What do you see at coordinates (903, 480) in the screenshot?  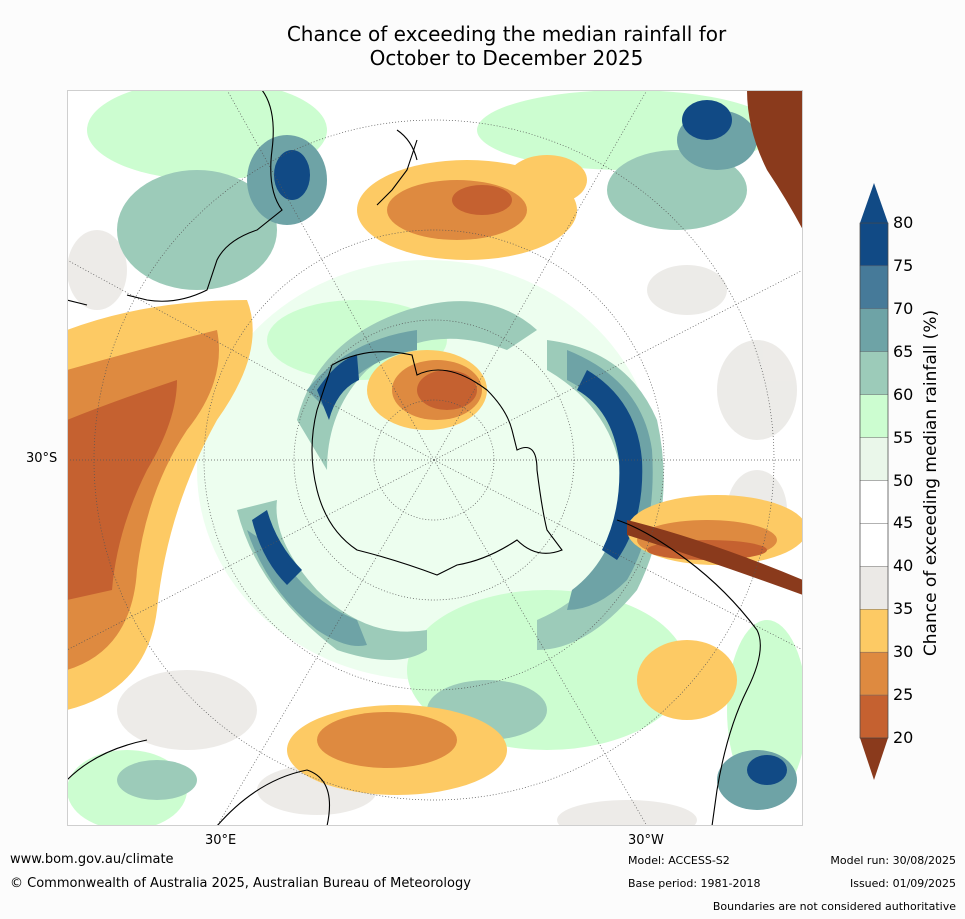 I see `colorbar-tick-label: 50` at bounding box center [903, 480].